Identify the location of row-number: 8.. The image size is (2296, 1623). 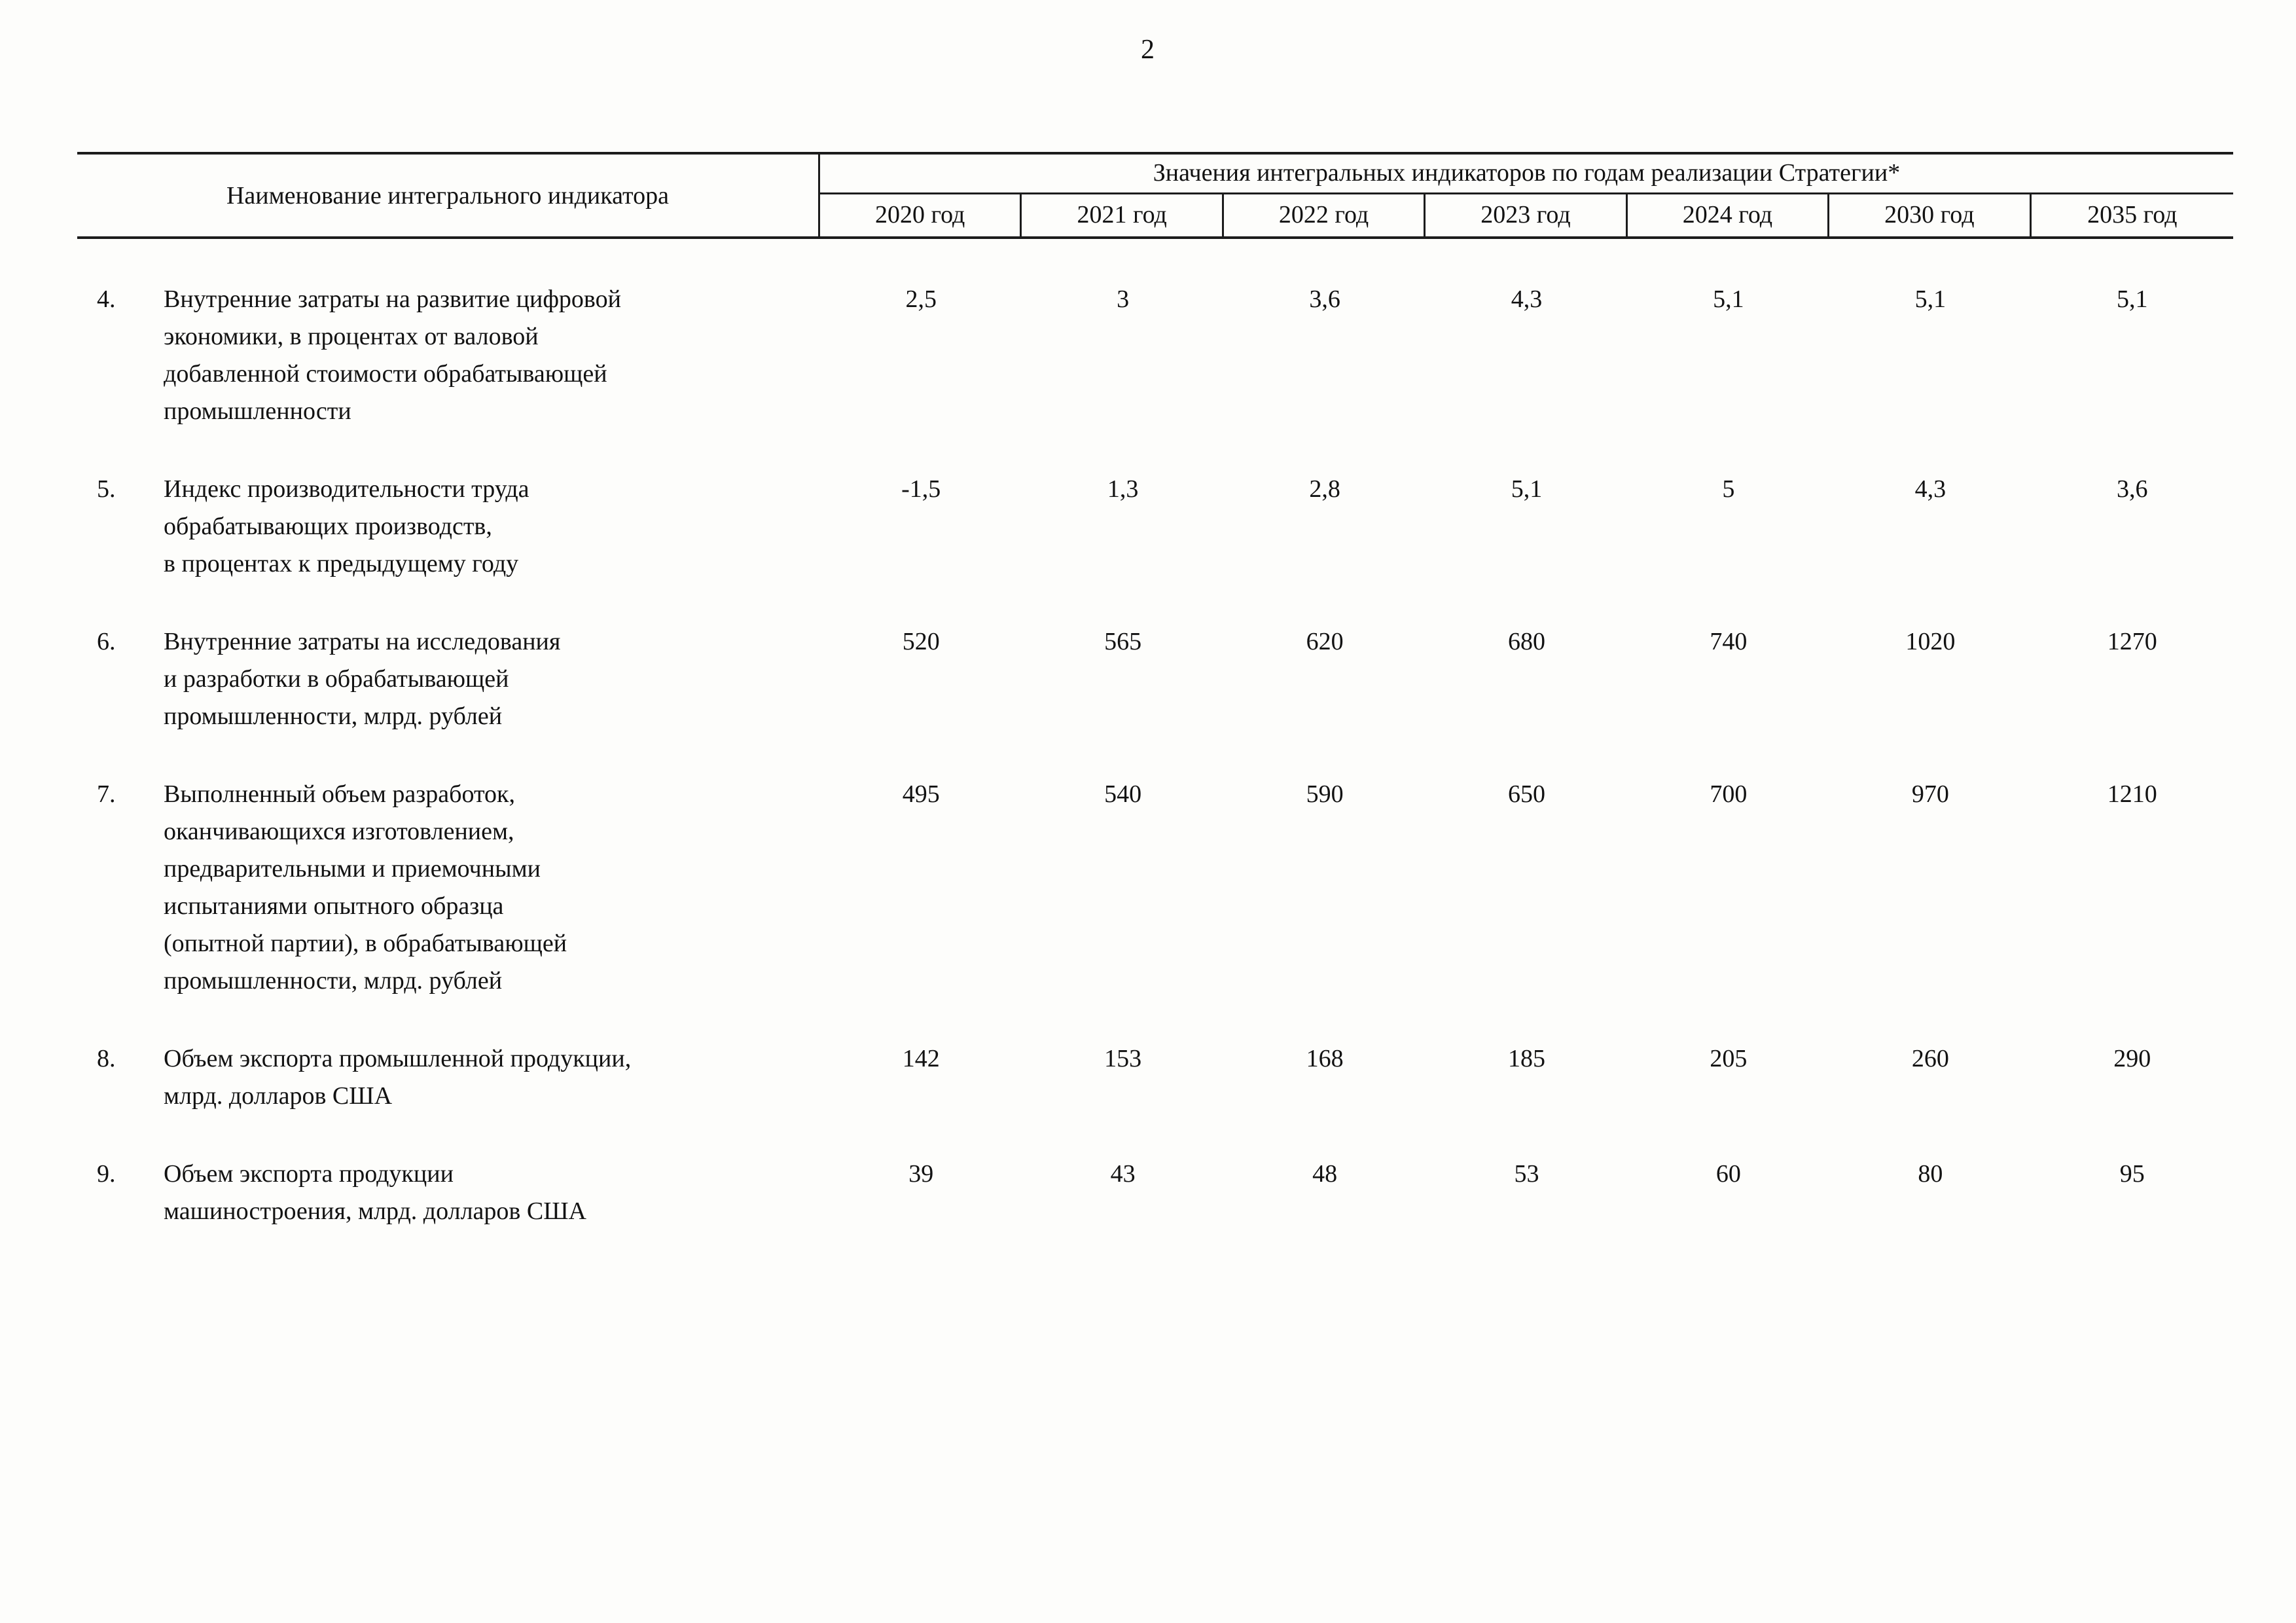
(106, 1058).